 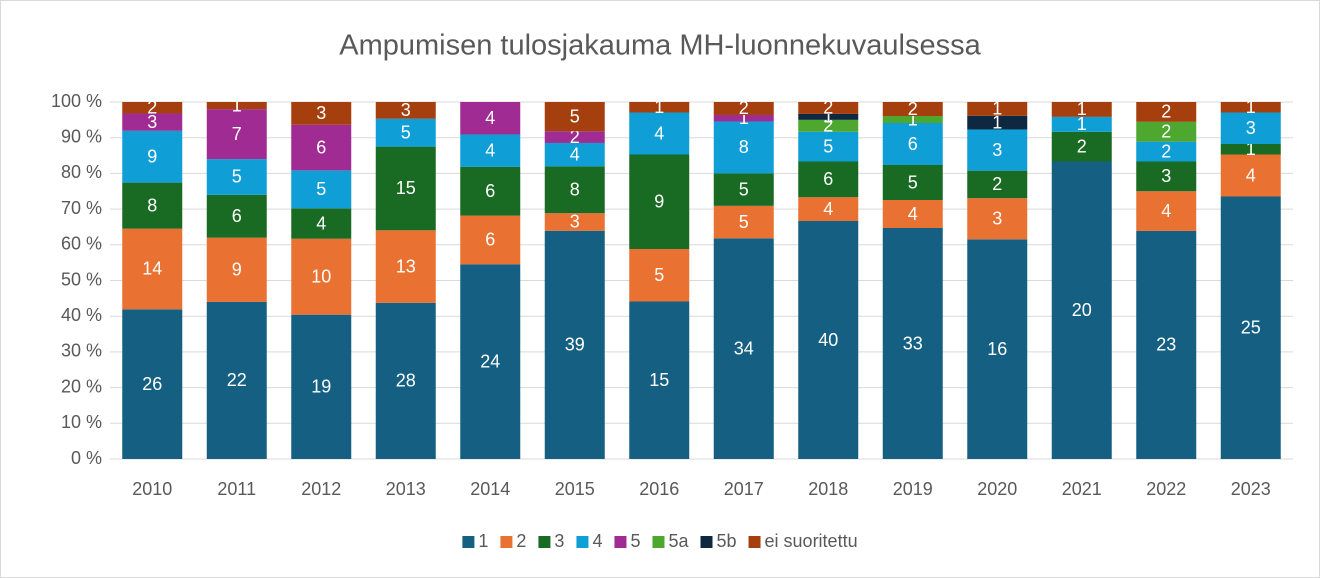 I want to click on x-tick-label: 2012, so click(x=321, y=489).